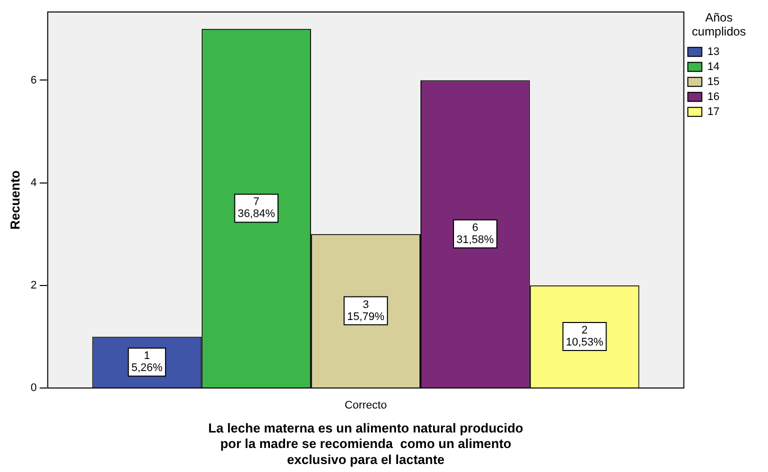 This screenshot has height=472, width=768. What do you see at coordinates (725, 82) in the screenshot?
I see `legend-label: 15` at bounding box center [725, 82].